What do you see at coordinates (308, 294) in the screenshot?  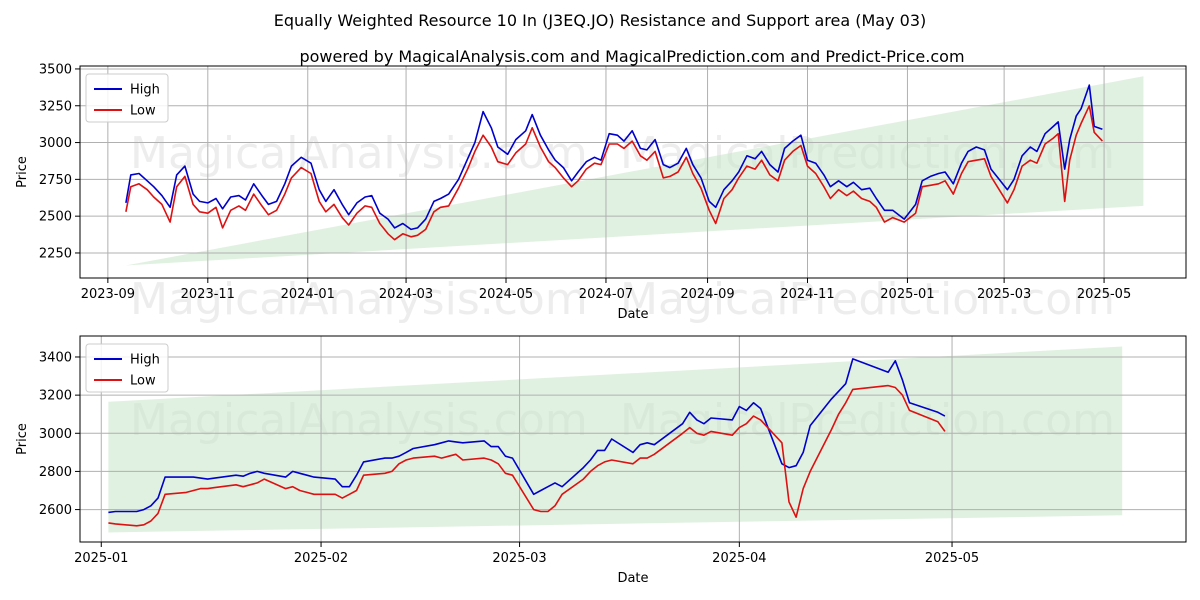 I see `x-tick-label: 2024-01` at bounding box center [308, 294].